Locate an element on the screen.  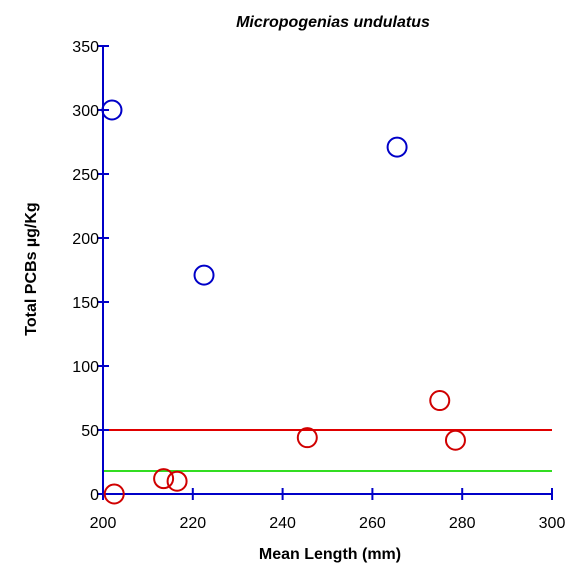
y-tick-label: 100 is located at coordinates (85, 367).